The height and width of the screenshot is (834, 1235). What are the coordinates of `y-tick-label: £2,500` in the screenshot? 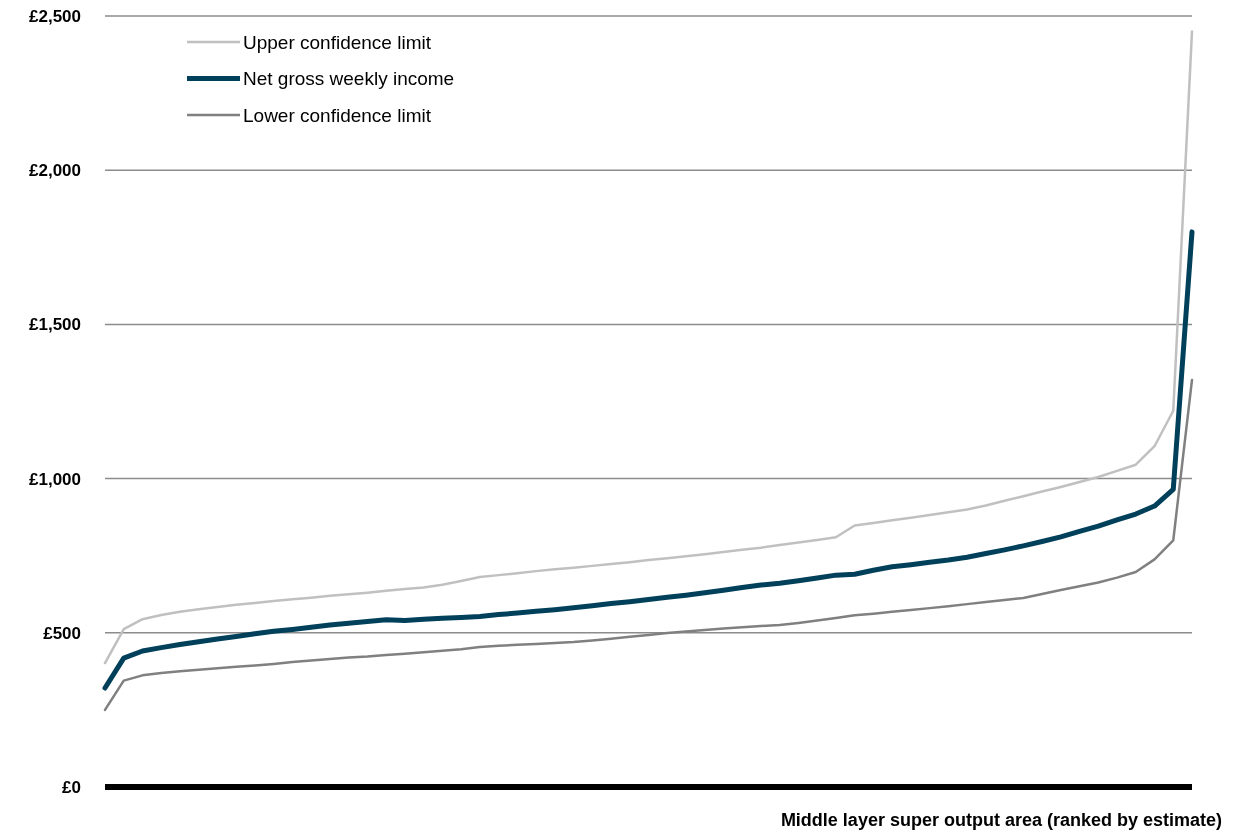 It's located at (55, 16).